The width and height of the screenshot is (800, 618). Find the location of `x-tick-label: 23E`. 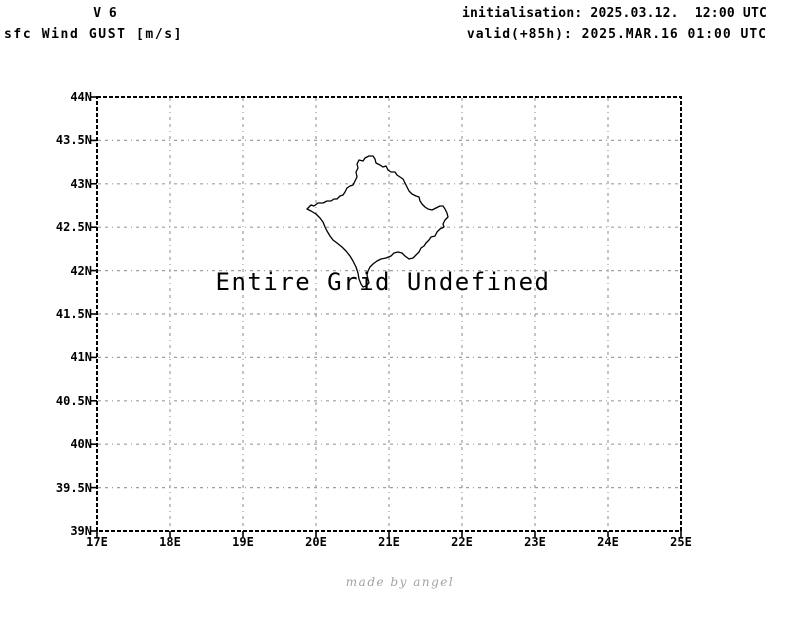

x-tick-label: 23E is located at coordinates (535, 542).